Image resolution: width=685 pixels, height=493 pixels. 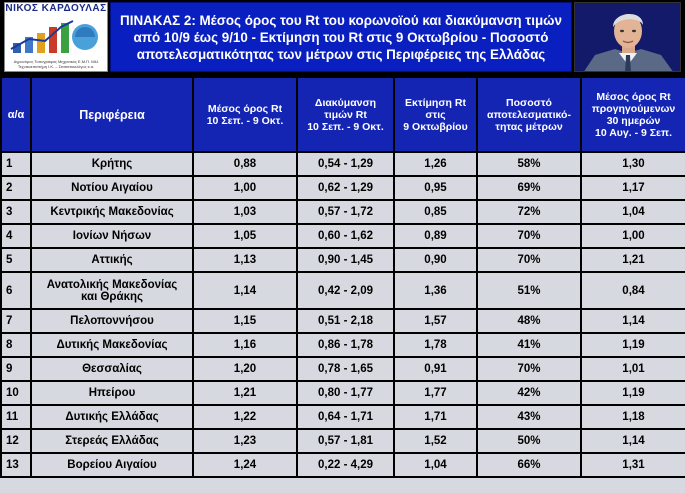 I want to click on cell-effectiveness: 43%, so click(x=529, y=417).